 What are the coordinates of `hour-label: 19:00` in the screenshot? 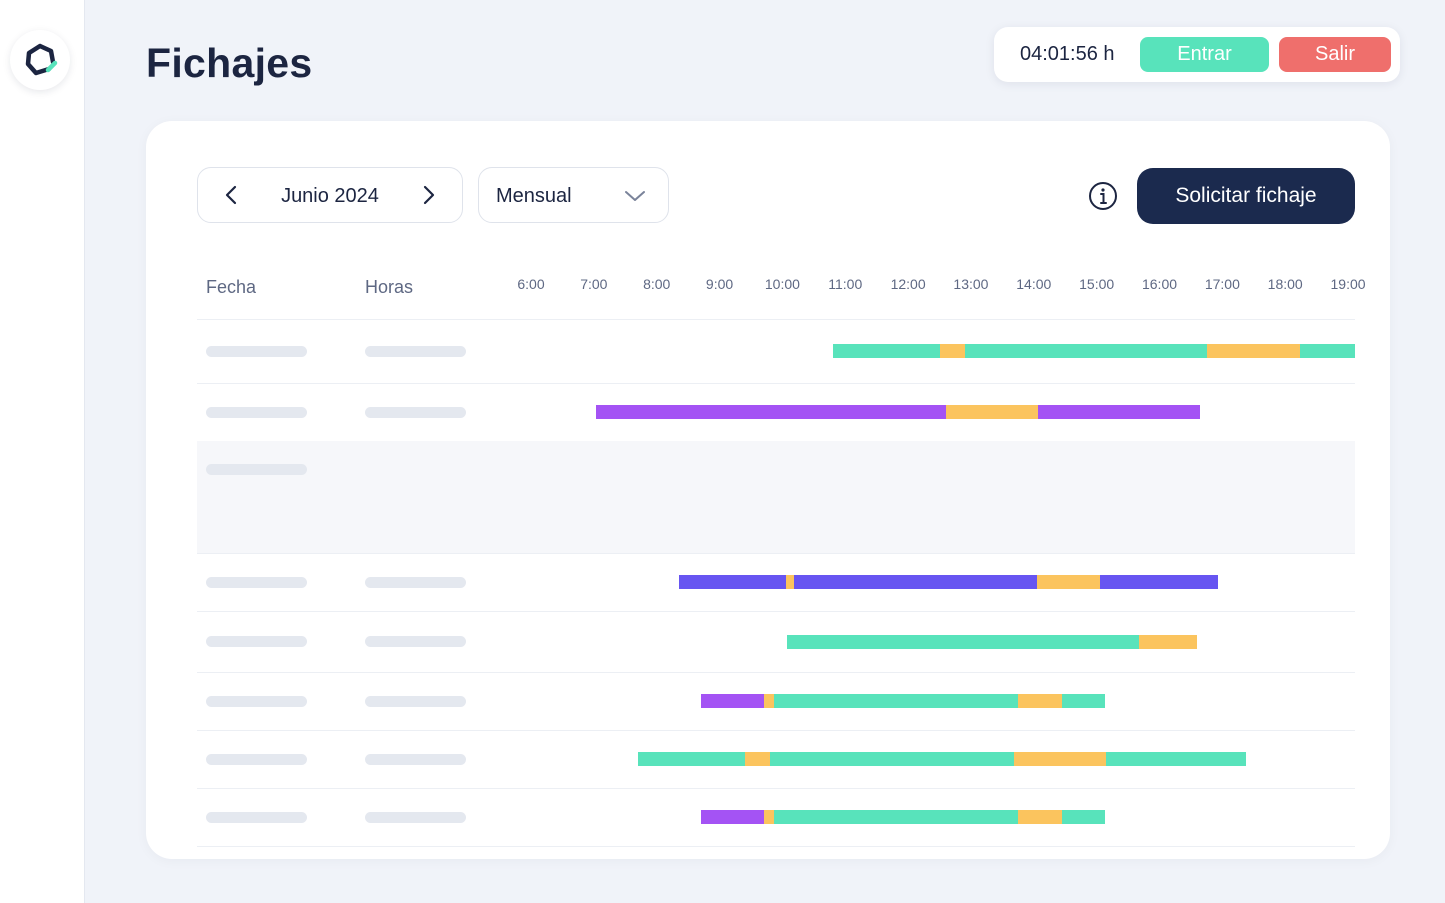 It's located at (1348, 284).